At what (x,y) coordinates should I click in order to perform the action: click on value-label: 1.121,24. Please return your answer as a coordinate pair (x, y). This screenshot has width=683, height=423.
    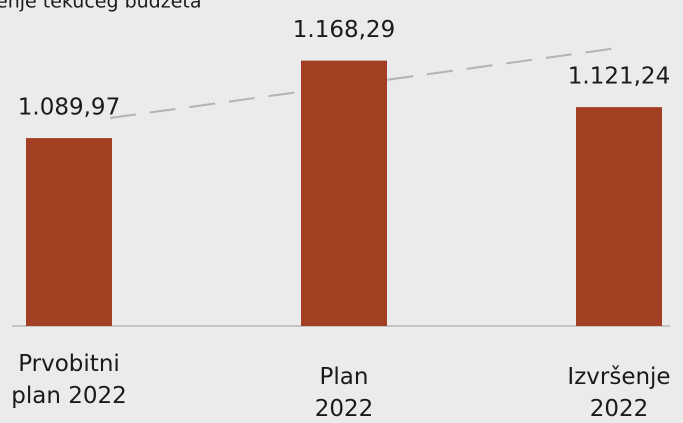
    Looking at the image, I should click on (619, 77).